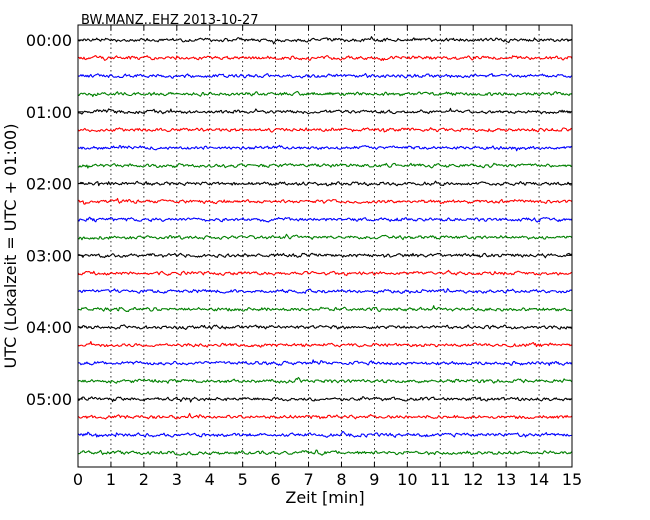 Image resolution: width=650 pixels, height=520 pixels. Describe the element at coordinates (407, 479) in the screenshot. I see `x-tick-label: 10` at that location.